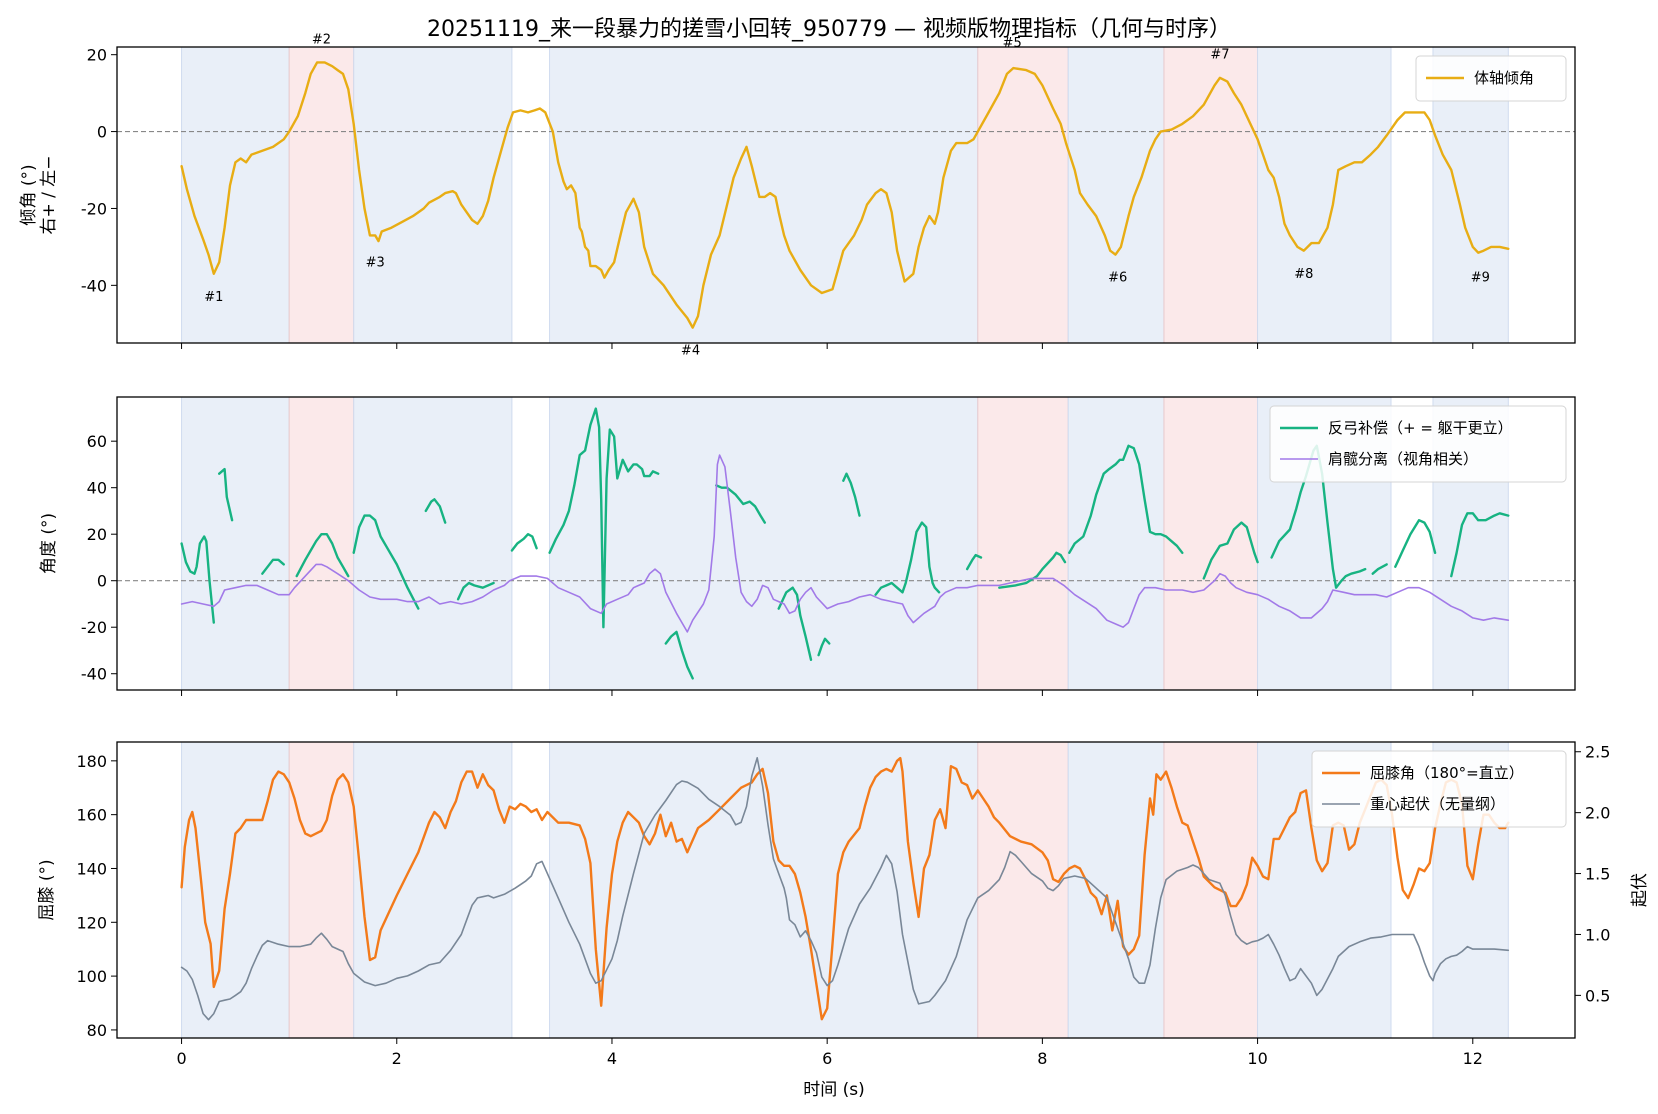 The height and width of the screenshot is (1114, 1658). I want to click on legend: 体轴倾角, so click(1491, 78).